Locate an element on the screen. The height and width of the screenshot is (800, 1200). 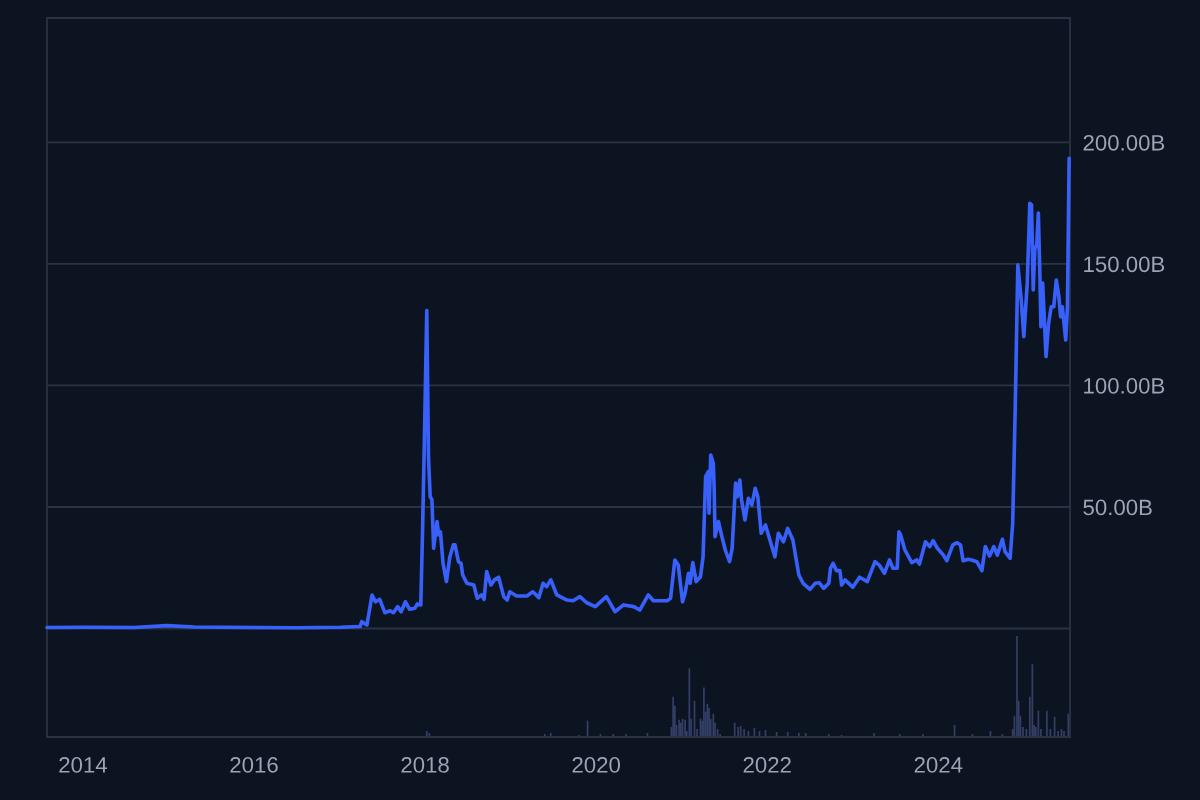
y-tick-label: 150.00B is located at coordinates (1124, 264).